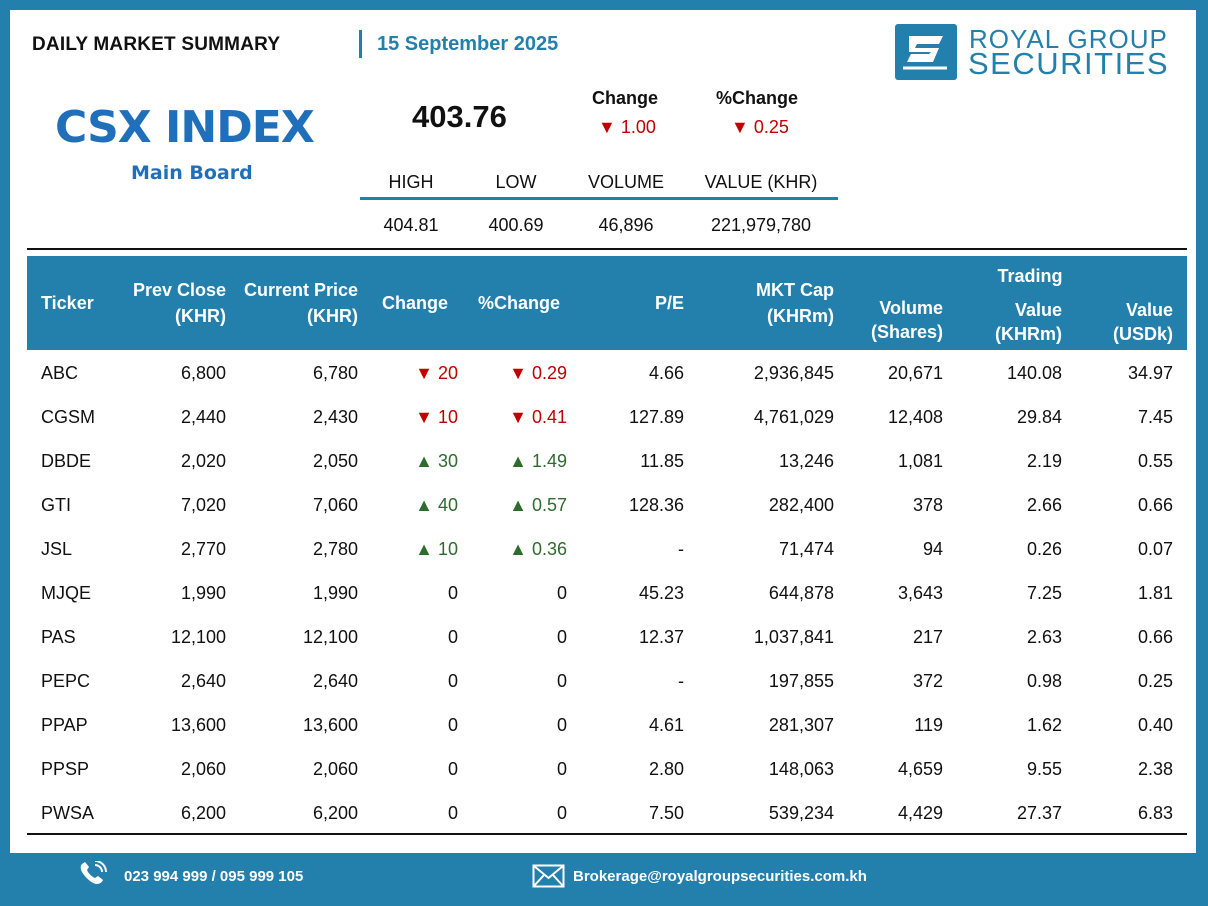  Describe the element at coordinates (67, 303) in the screenshot. I see `col-ticker: Ticker` at that location.